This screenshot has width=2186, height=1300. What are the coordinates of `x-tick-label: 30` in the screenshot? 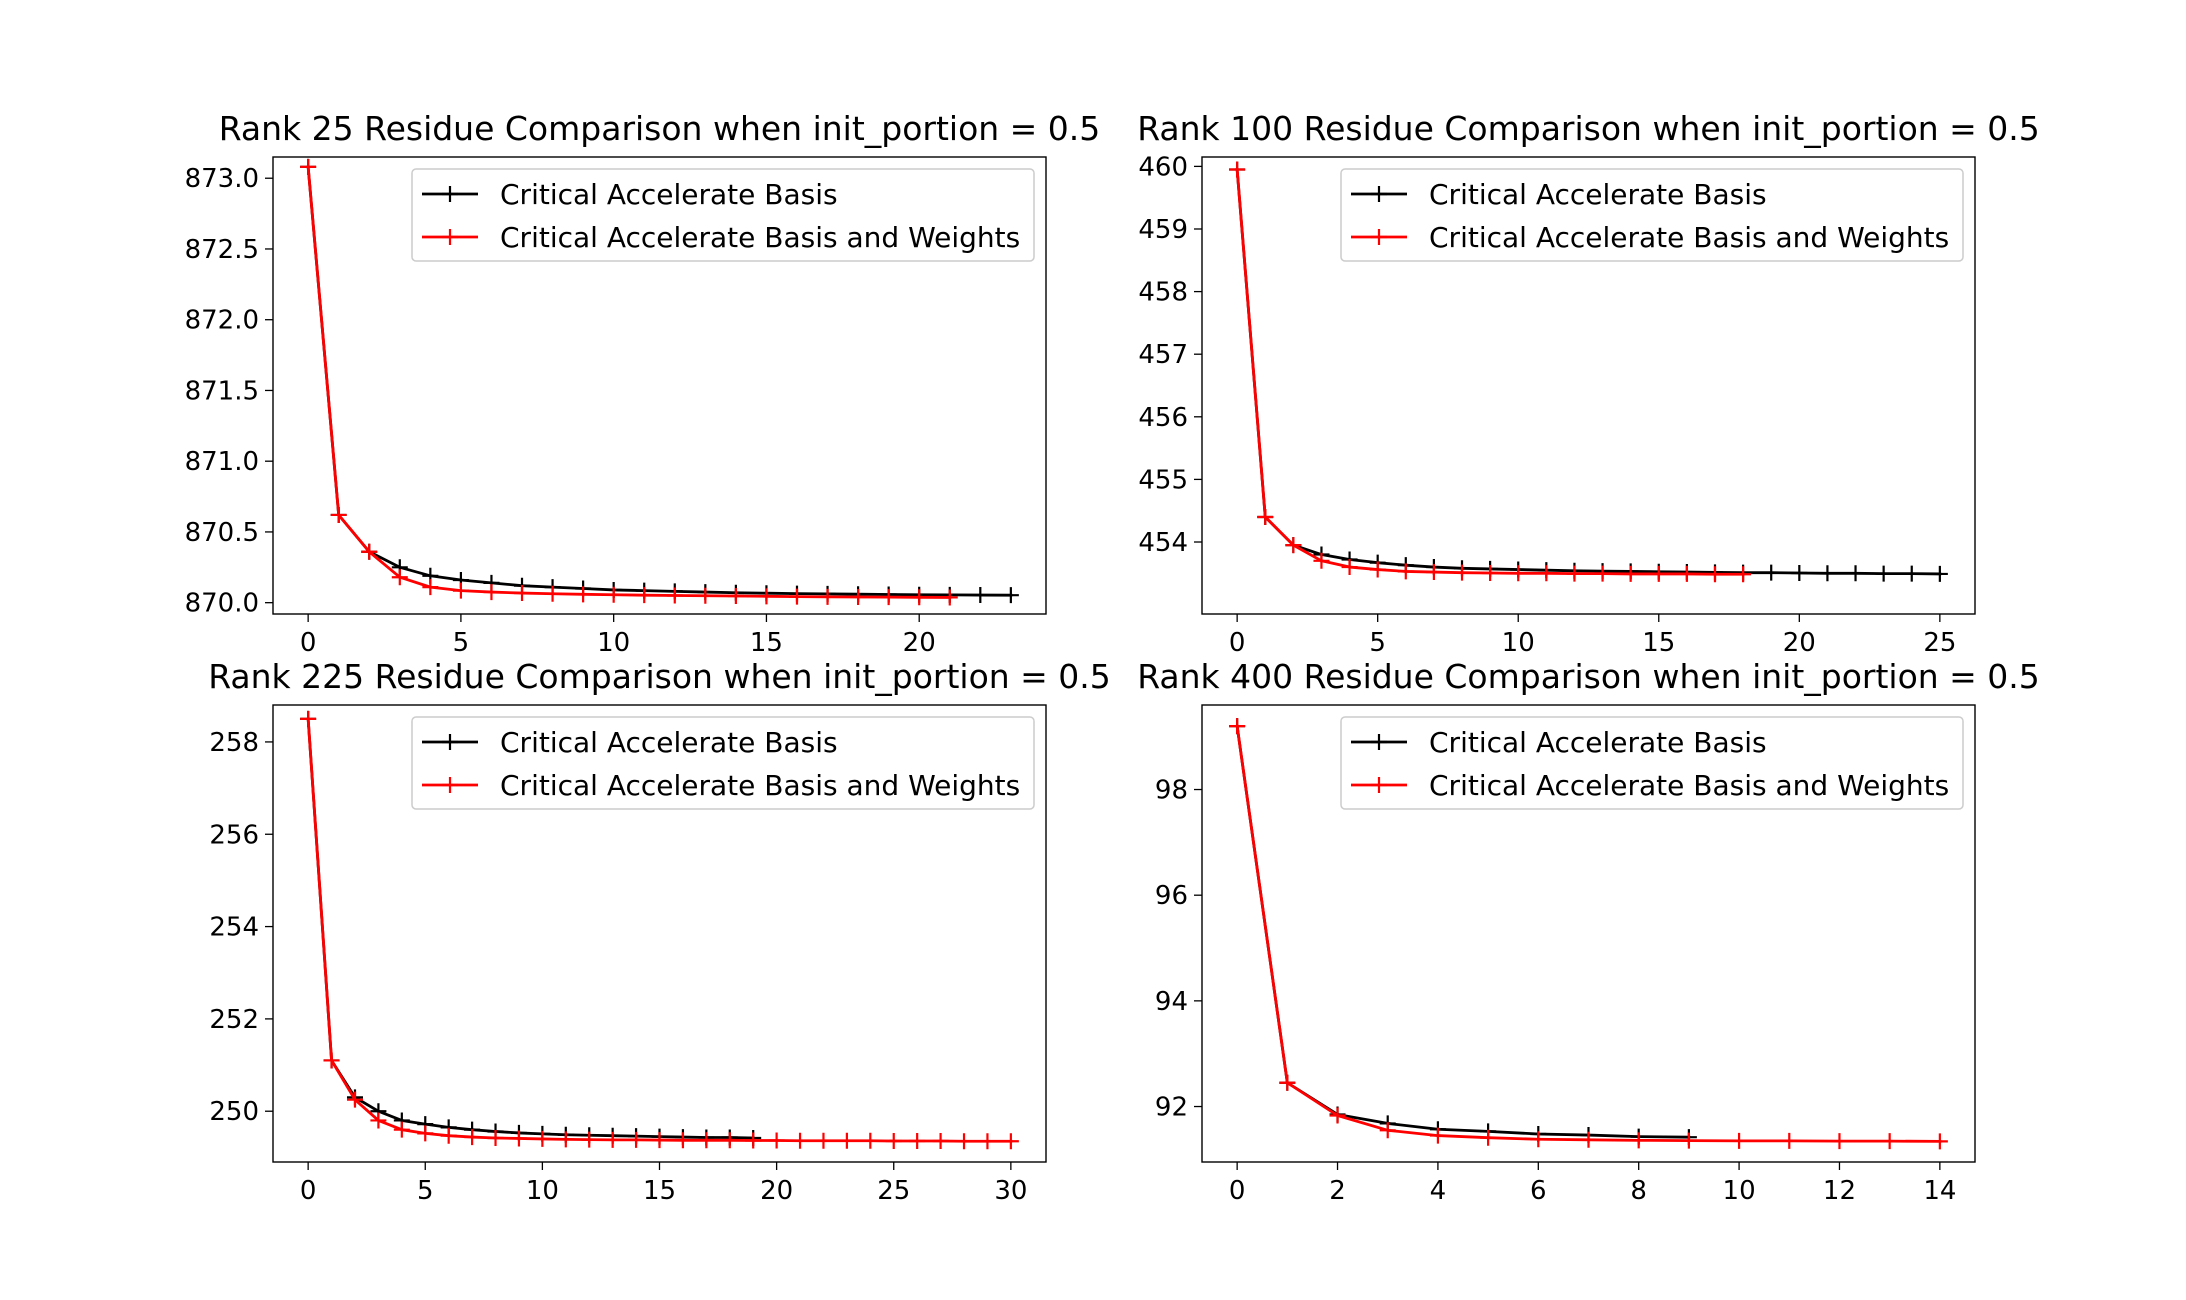 It's located at (1010, 1191).